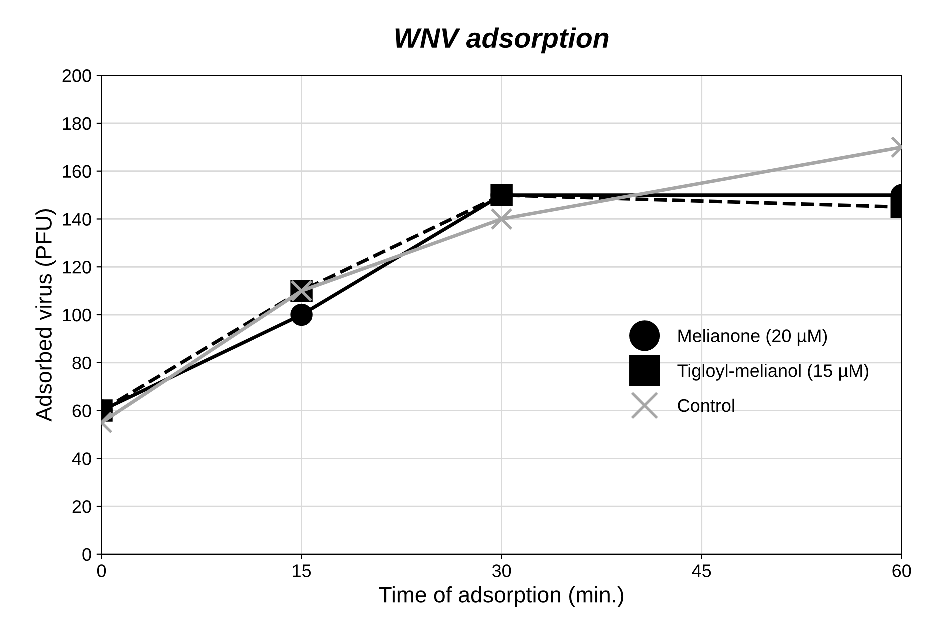  What do you see at coordinates (77, 123) in the screenshot?
I see `y-tick-label: 180` at bounding box center [77, 123].